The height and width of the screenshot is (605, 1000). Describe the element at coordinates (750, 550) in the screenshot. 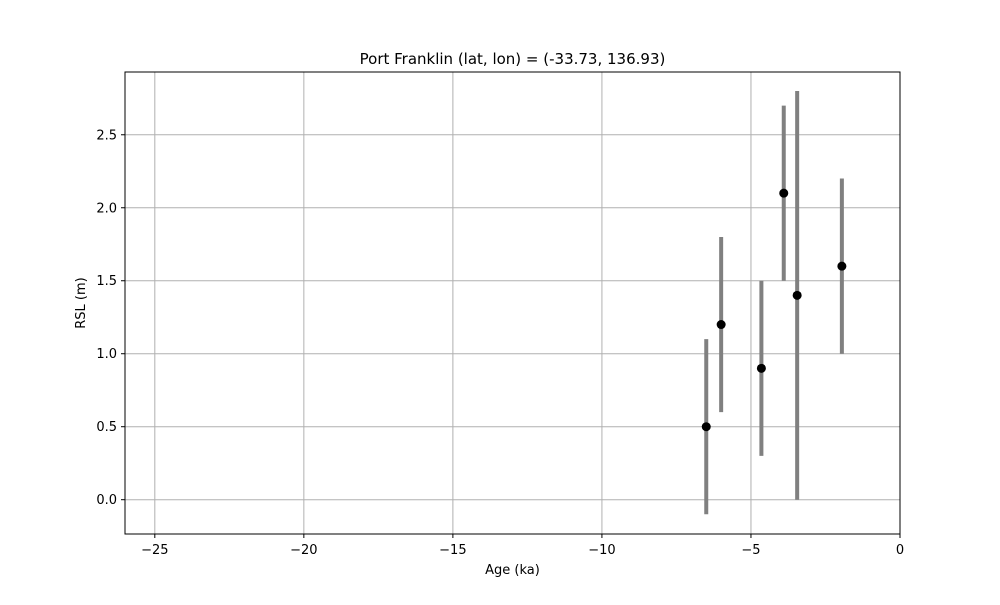

I see `x-tick-label: −5` at that location.